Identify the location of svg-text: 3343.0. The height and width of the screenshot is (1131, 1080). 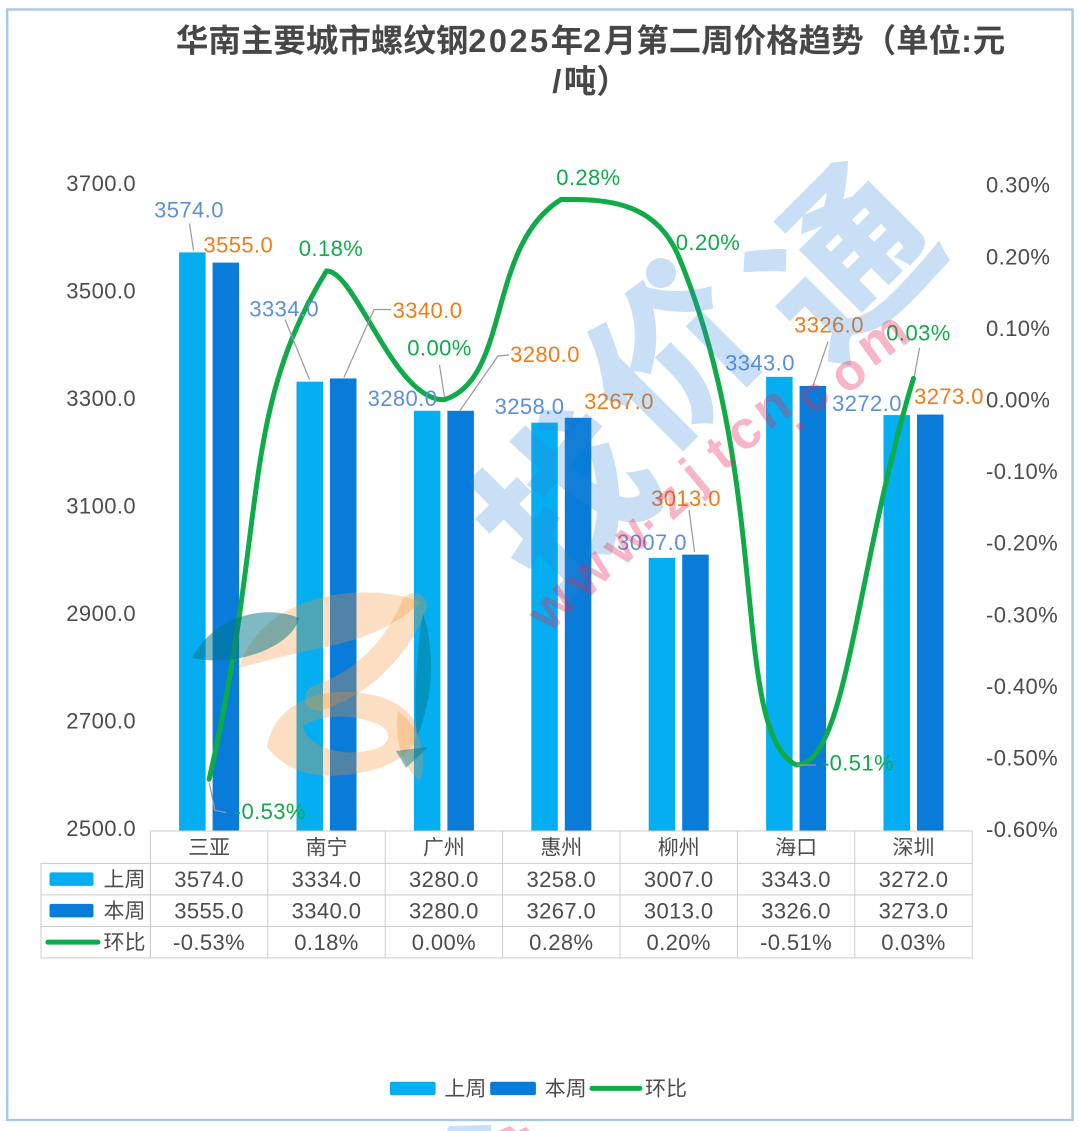
(796, 879).